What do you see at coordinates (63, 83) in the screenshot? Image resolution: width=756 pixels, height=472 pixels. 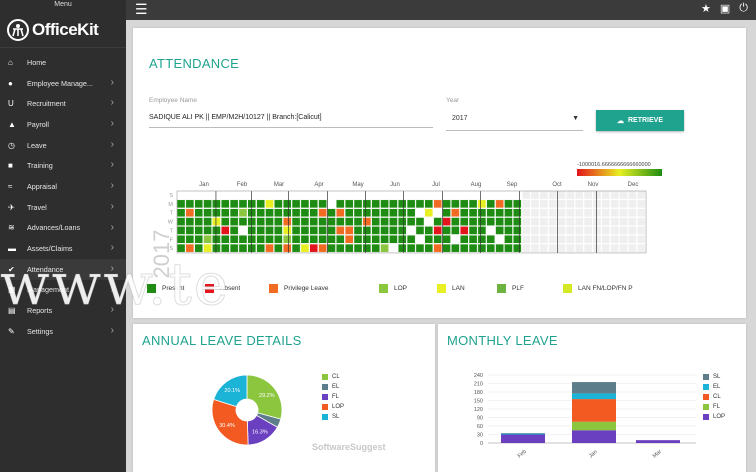 I see `sidebar-item-employee-manage: ● Employee Manage... ›` at bounding box center [63, 83].